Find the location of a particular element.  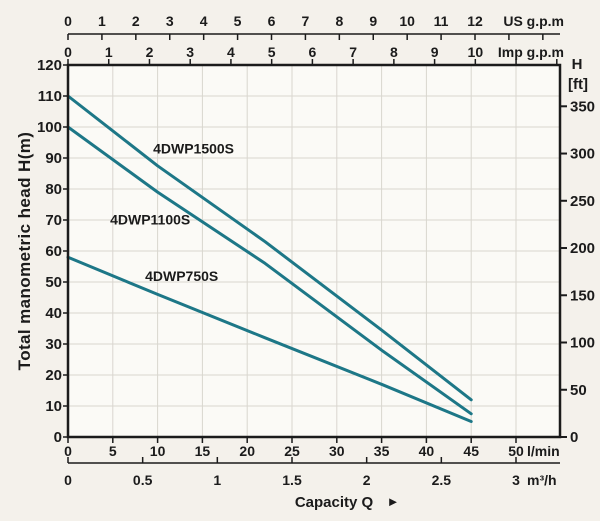

y-right-tick-label: 350 is located at coordinates (582, 106).